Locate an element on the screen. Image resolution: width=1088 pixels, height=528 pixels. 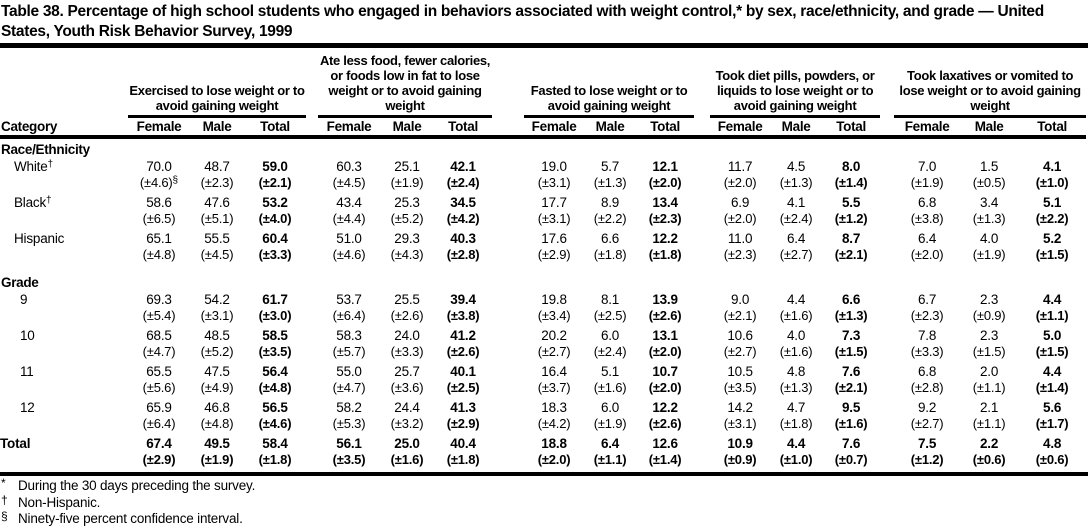
data-cell: 56.1 (±3.5) is located at coordinates (349, 453).